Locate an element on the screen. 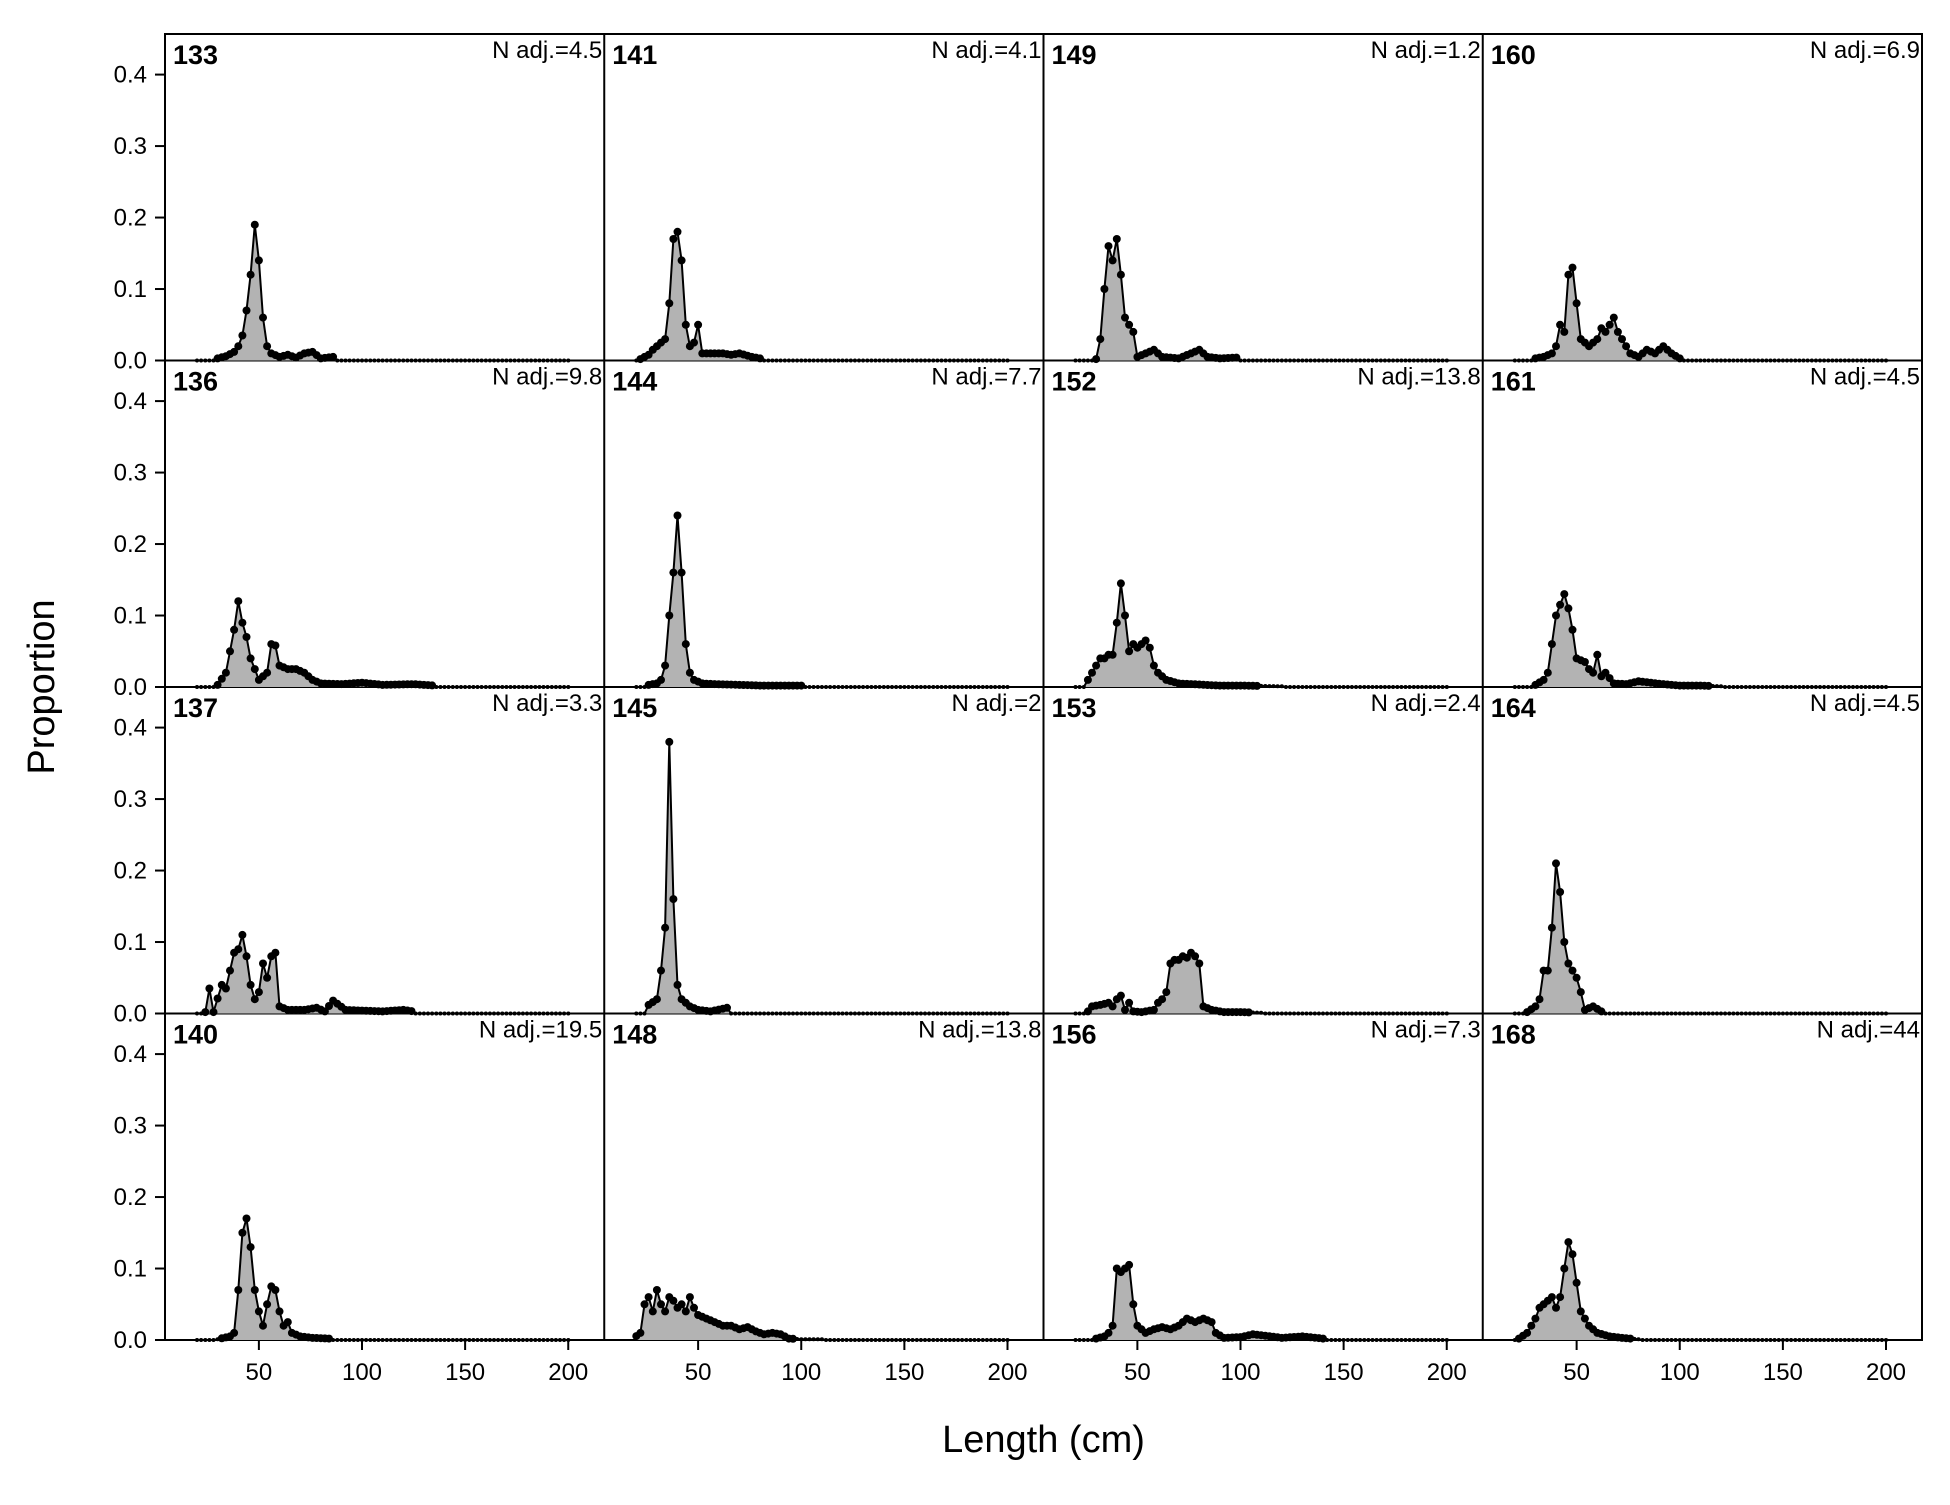 This screenshot has height=1505, width=1950. panel-148: 148 N adj.=13.8 is located at coordinates (827, 1180).